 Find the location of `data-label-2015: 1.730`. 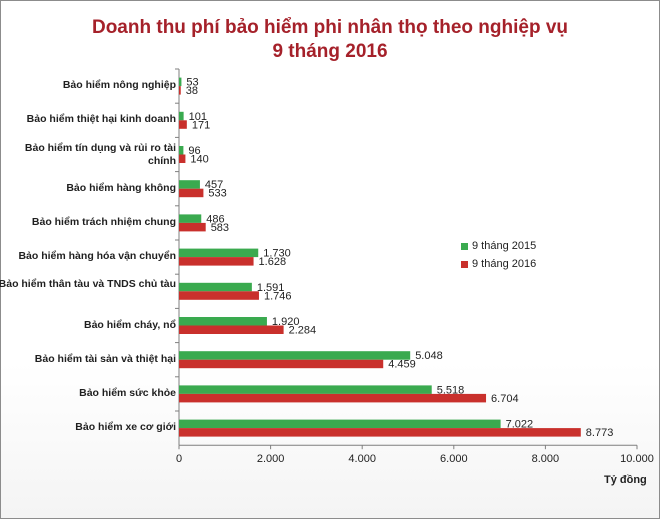

data-label-2015: 1.730 is located at coordinates (277, 254).